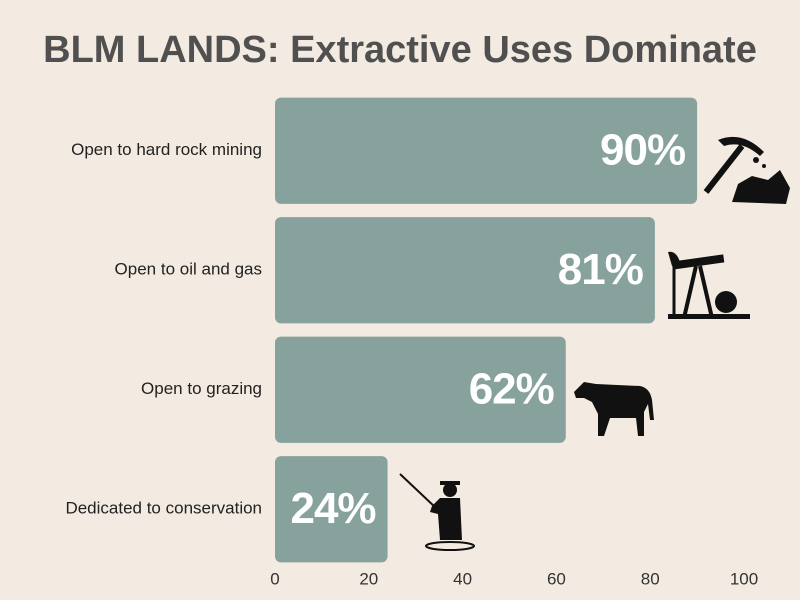 The width and height of the screenshot is (800, 600). I want to click on oil-pump-icon, so click(709, 285).